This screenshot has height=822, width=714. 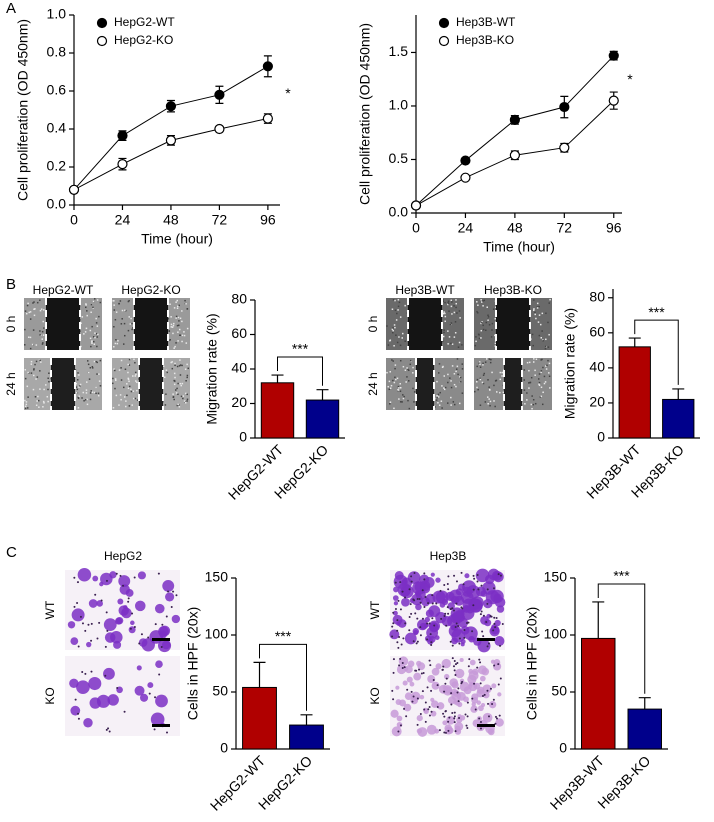 What do you see at coordinates (556, 577) in the screenshot?
I see `y-tick-label: 150` at bounding box center [556, 577].